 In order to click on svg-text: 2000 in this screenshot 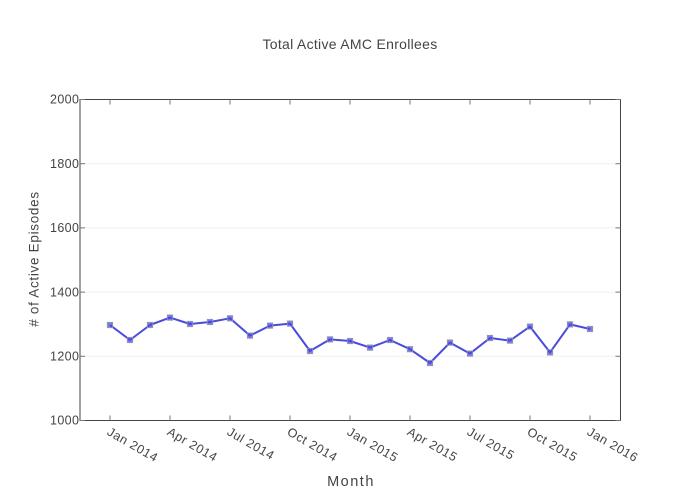, I will do `click(64, 100)`.